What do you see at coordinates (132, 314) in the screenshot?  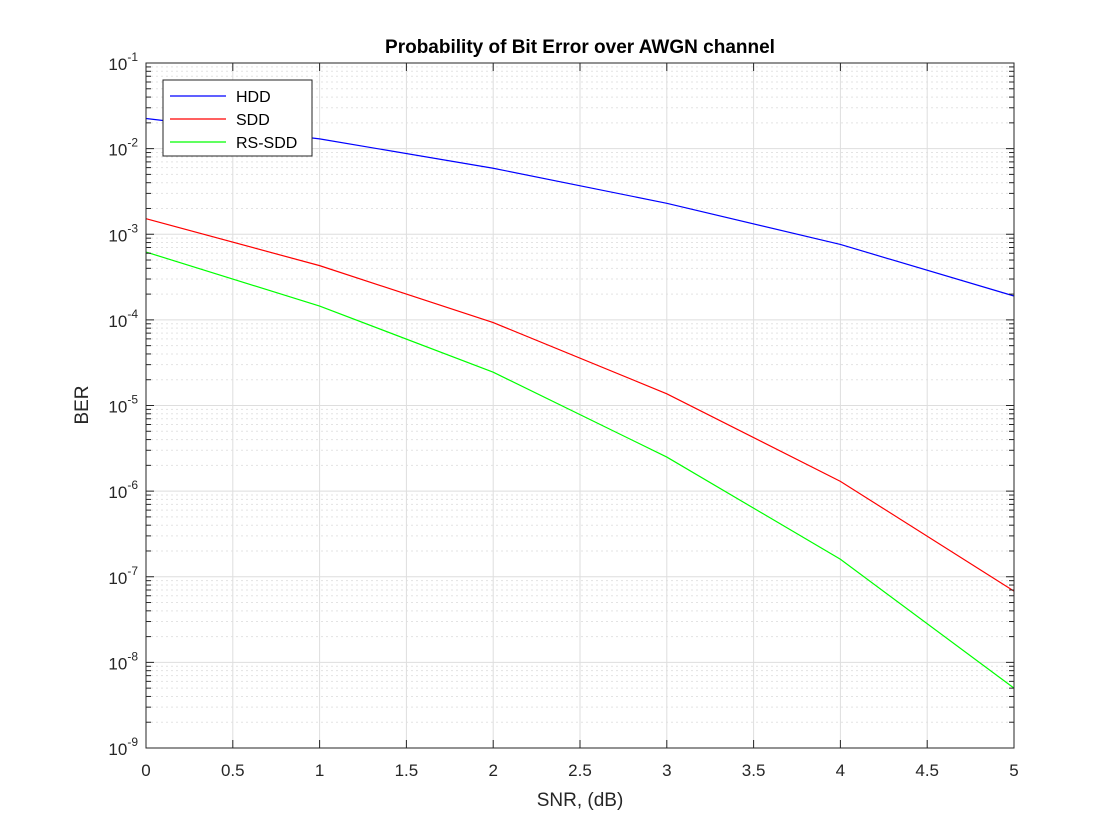 I see `y-tick-exponent: -4` at bounding box center [132, 314].